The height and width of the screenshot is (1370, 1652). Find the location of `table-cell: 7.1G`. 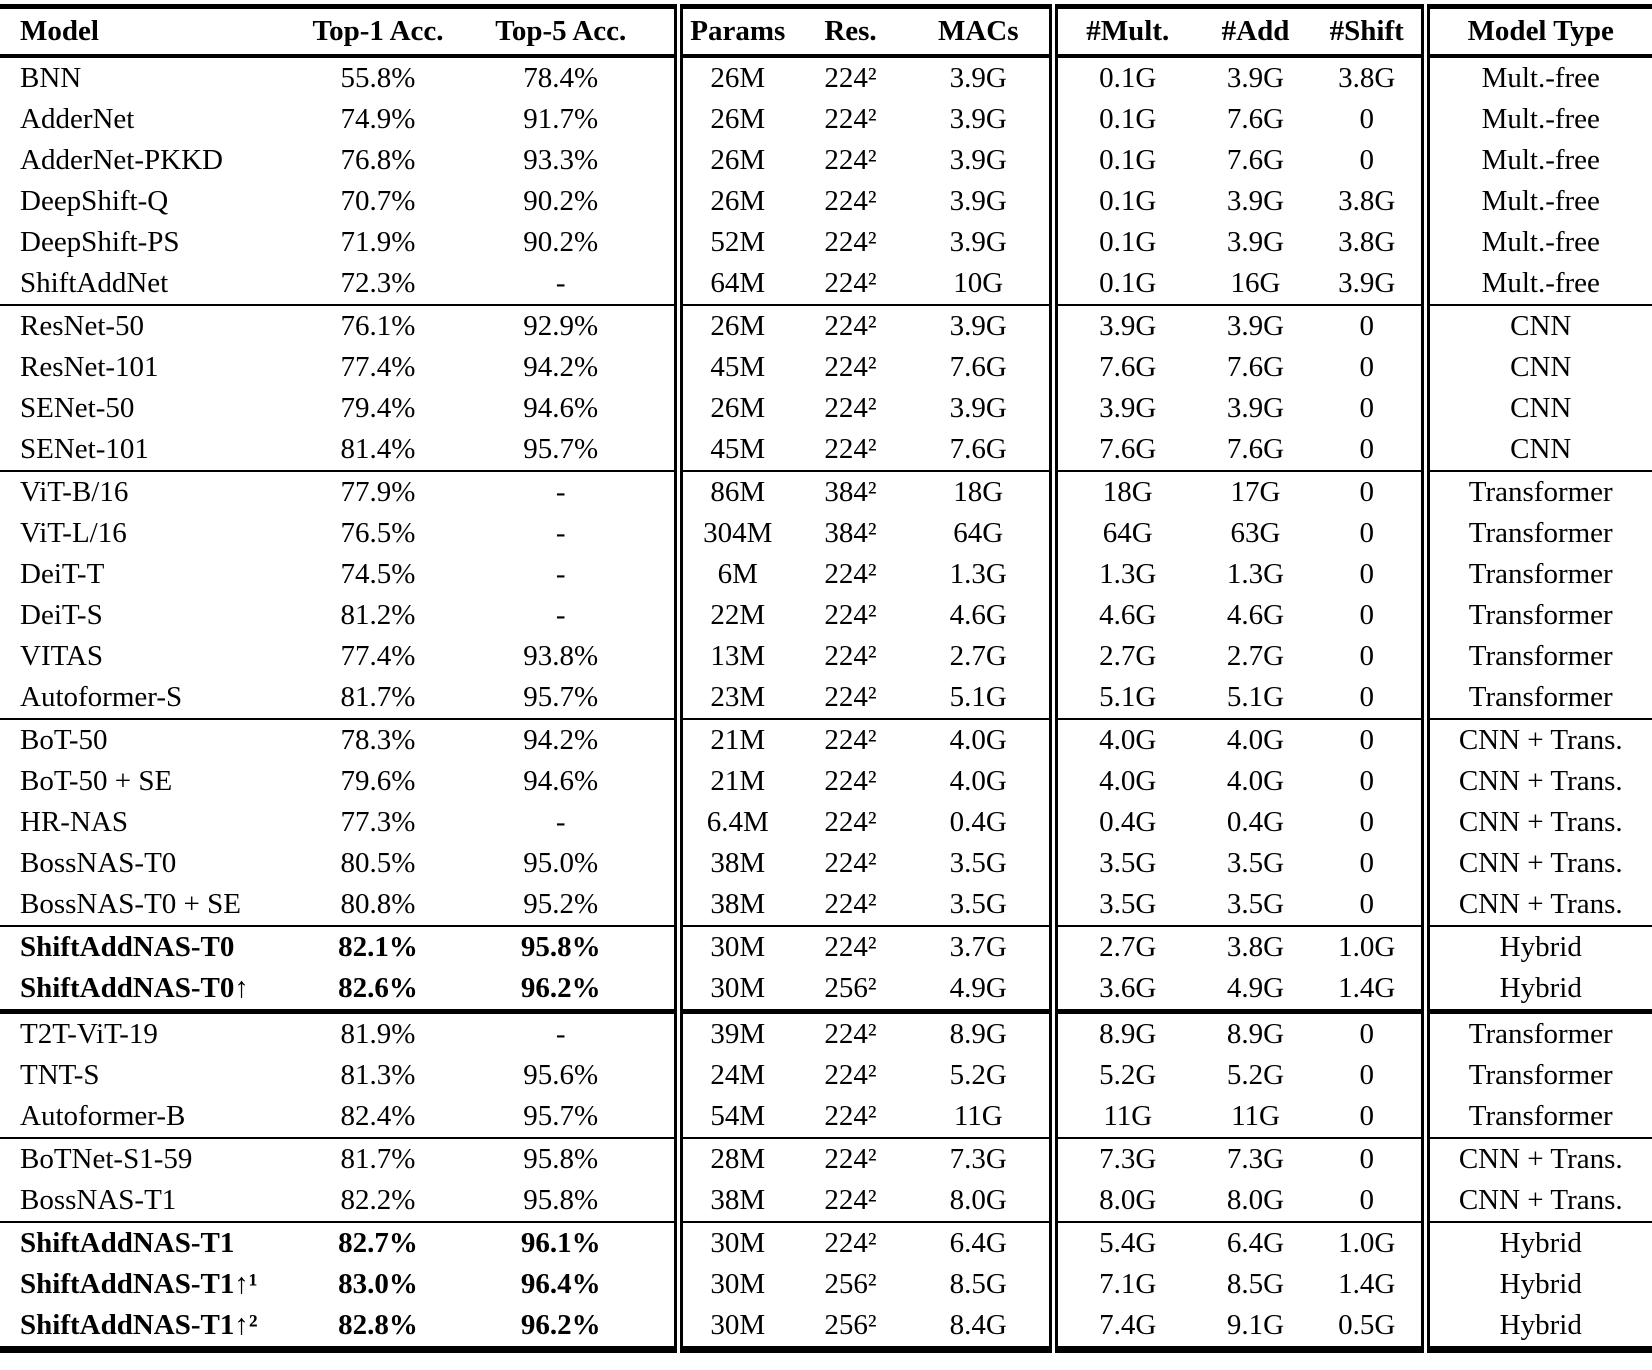

table-cell: 7.1G is located at coordinates (1123, 1284).